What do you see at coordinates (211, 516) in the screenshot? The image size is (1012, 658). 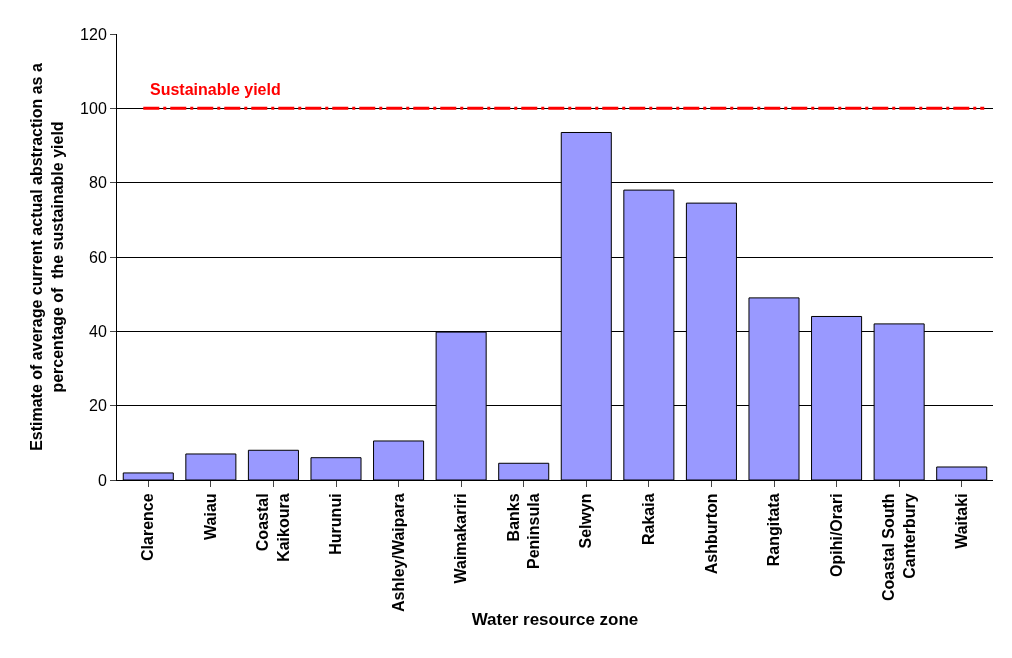 I see `x-tick-label: Waiau` at bounding box center [211, 516].